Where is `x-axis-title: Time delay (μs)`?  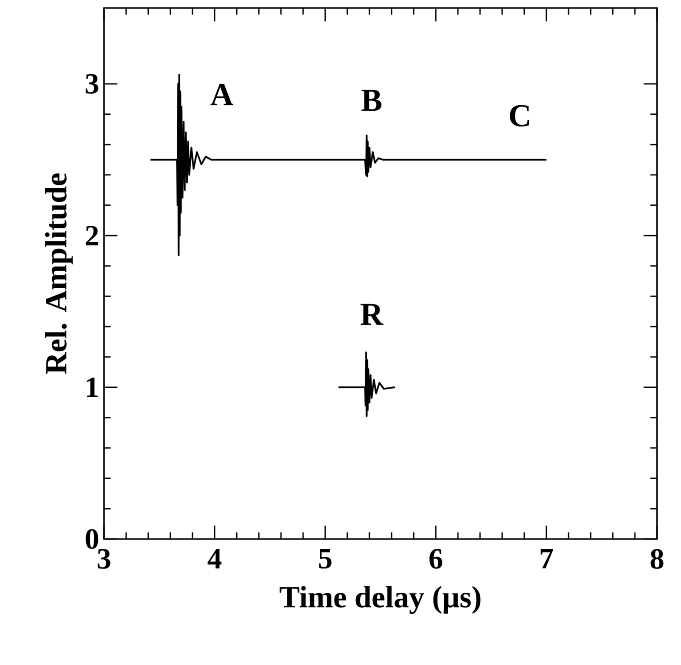
x-axis-title: Time delay (μs) is located at coordinates (380, 600).